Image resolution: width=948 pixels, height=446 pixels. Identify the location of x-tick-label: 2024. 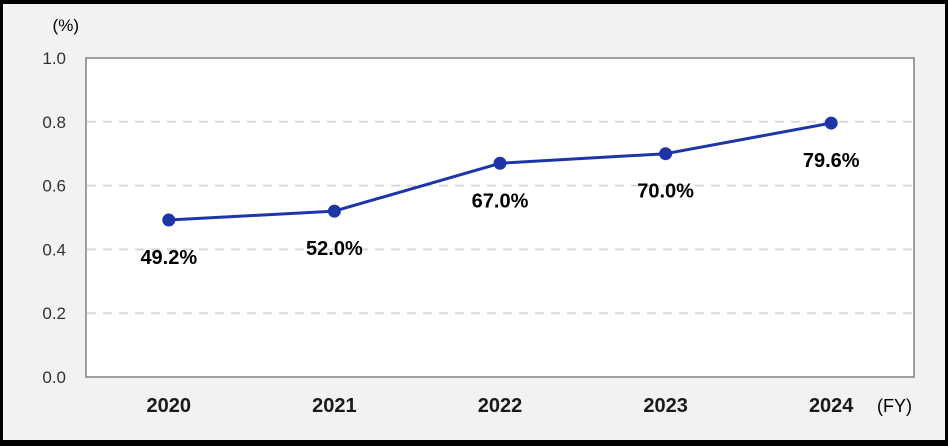
(831, 406).